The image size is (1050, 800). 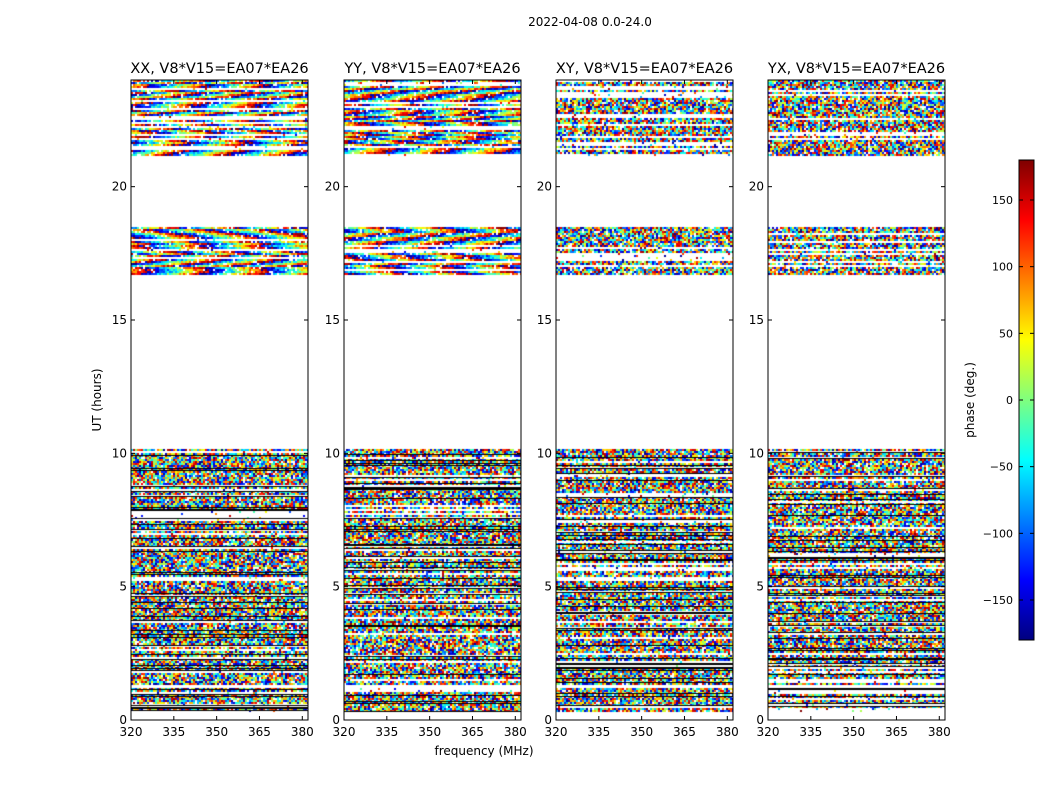 What do you see at coordinates (1006, 333) in the screenshot?
I see `colorbar-tick-label: 50` at bounding box center [1006, 333].